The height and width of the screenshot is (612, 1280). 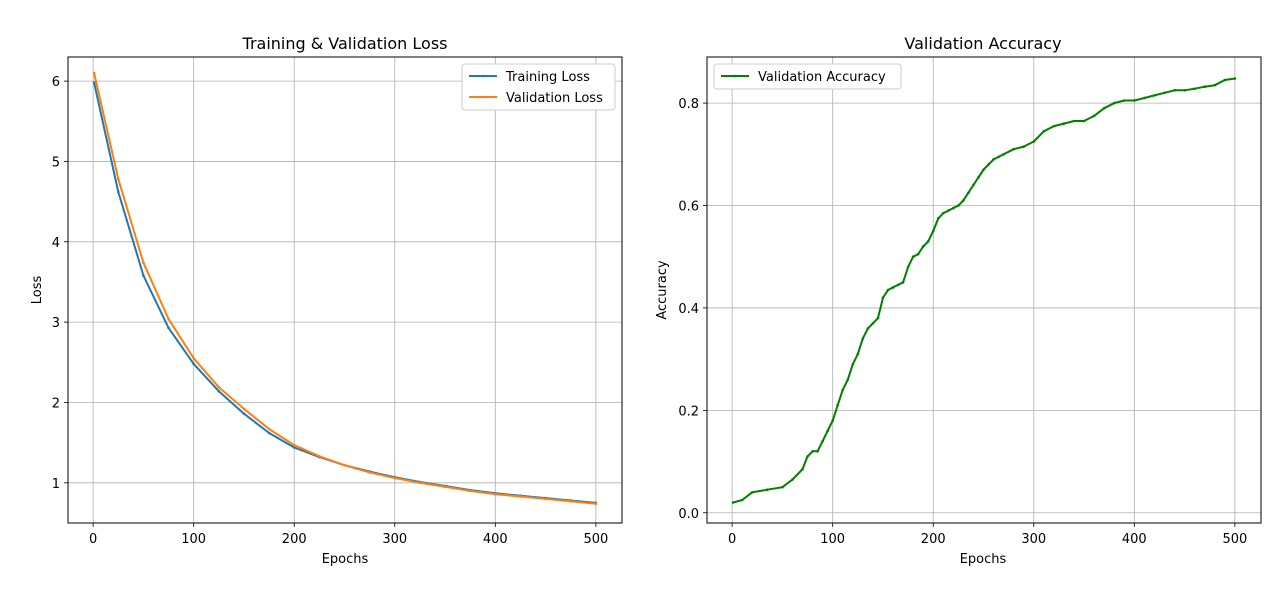 I want to click on y-tick-label: 4, so click(x=56, y=243).